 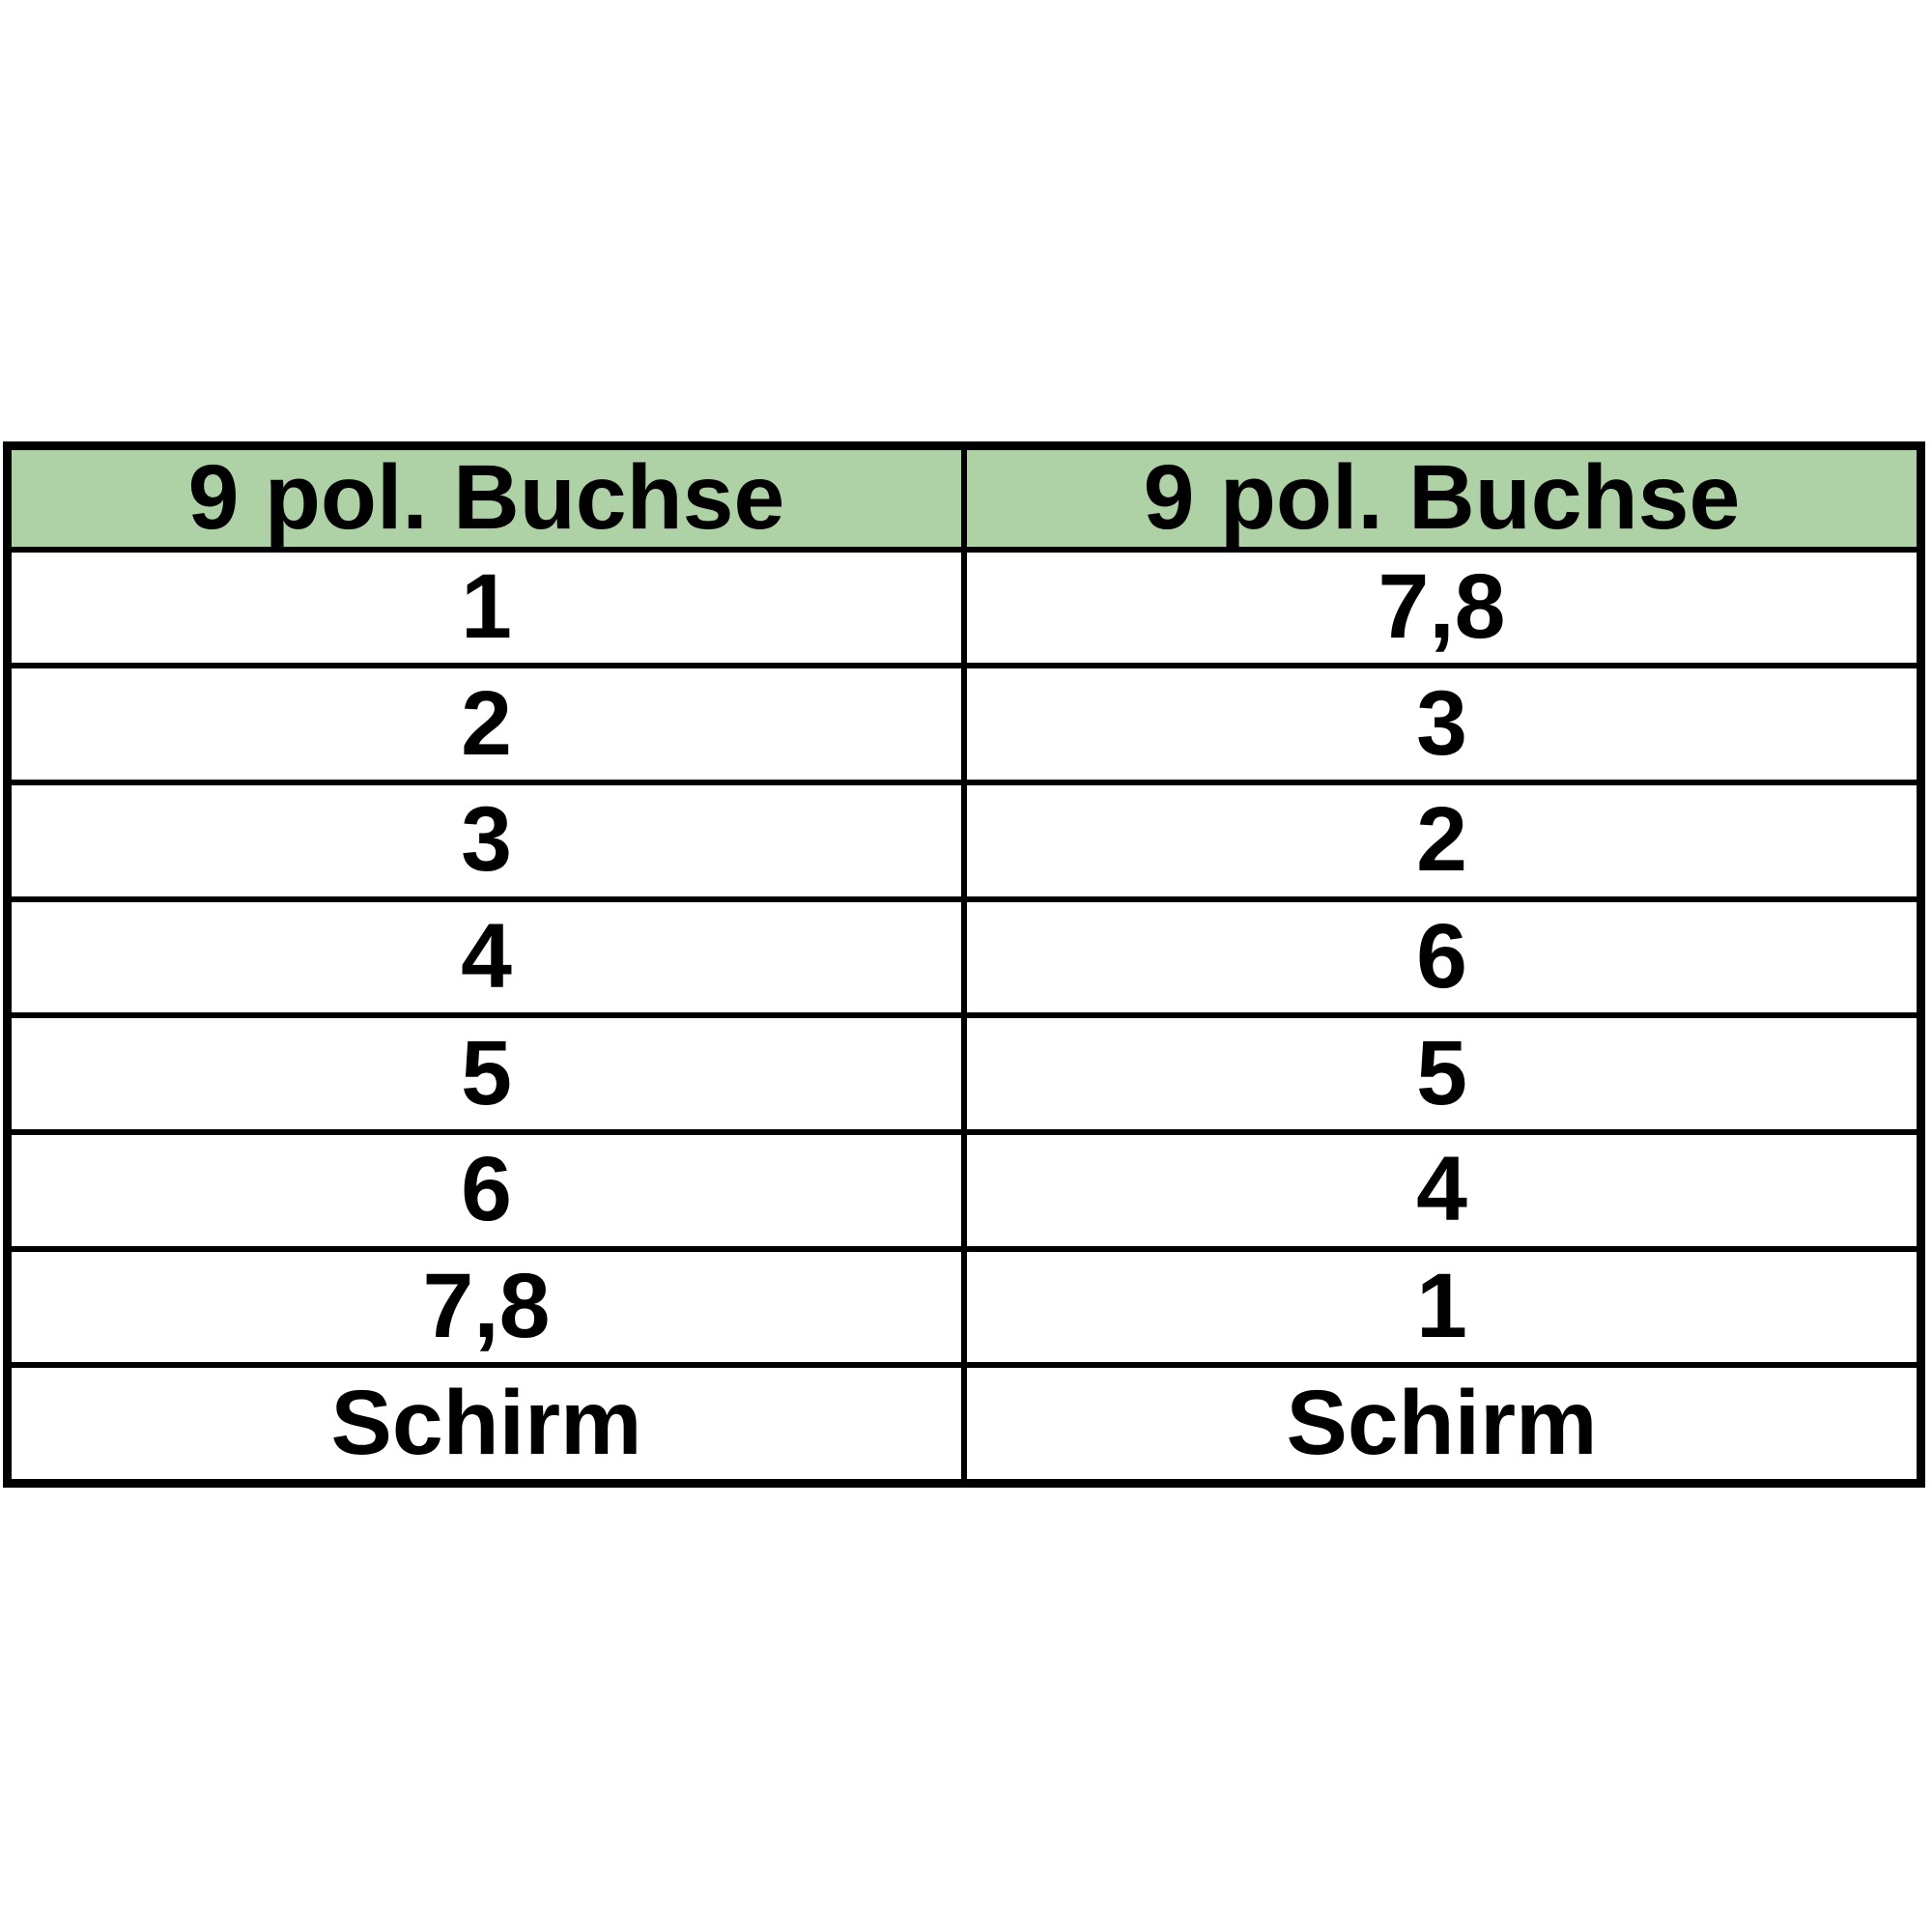 I want to click on table-row: 4 6, so click(x=964, y=957).